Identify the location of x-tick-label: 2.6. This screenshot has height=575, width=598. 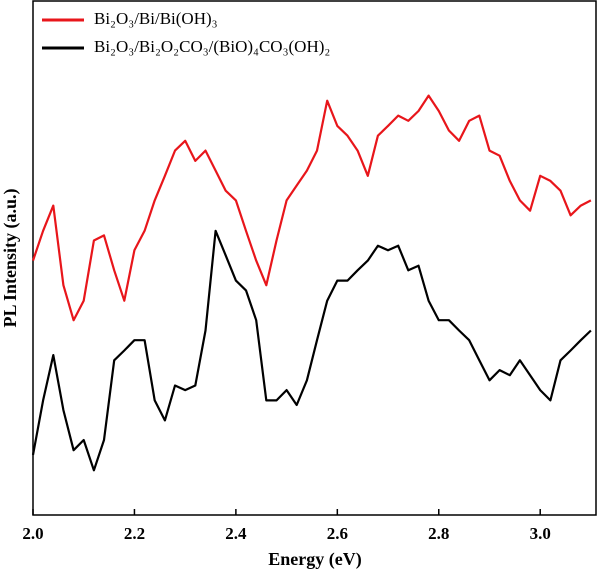
(337, 533).